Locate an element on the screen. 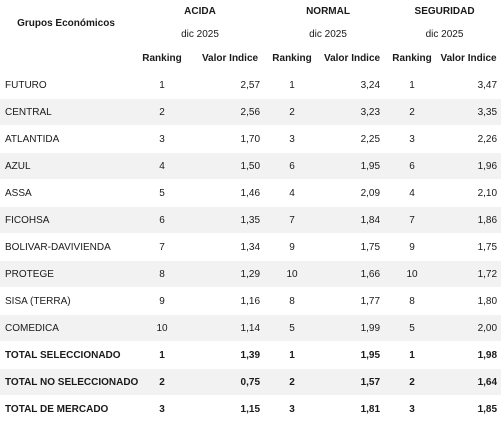  group-name-cell: TOTAL SELECCIONADO is located at coordinates (66, 355).